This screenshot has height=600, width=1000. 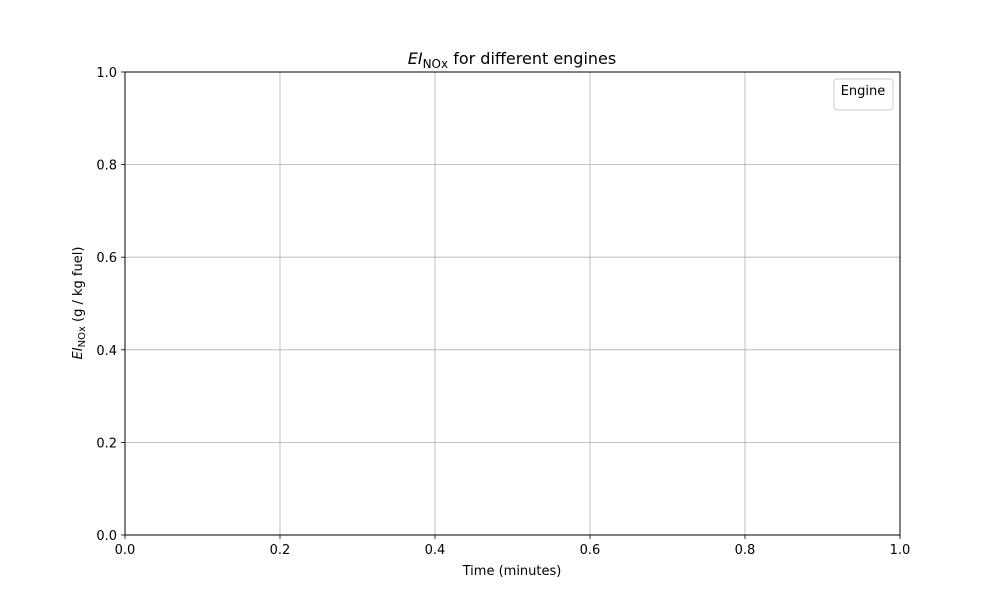 I want to click on x-tick-label: 0.6, so click(x=590, y=550).